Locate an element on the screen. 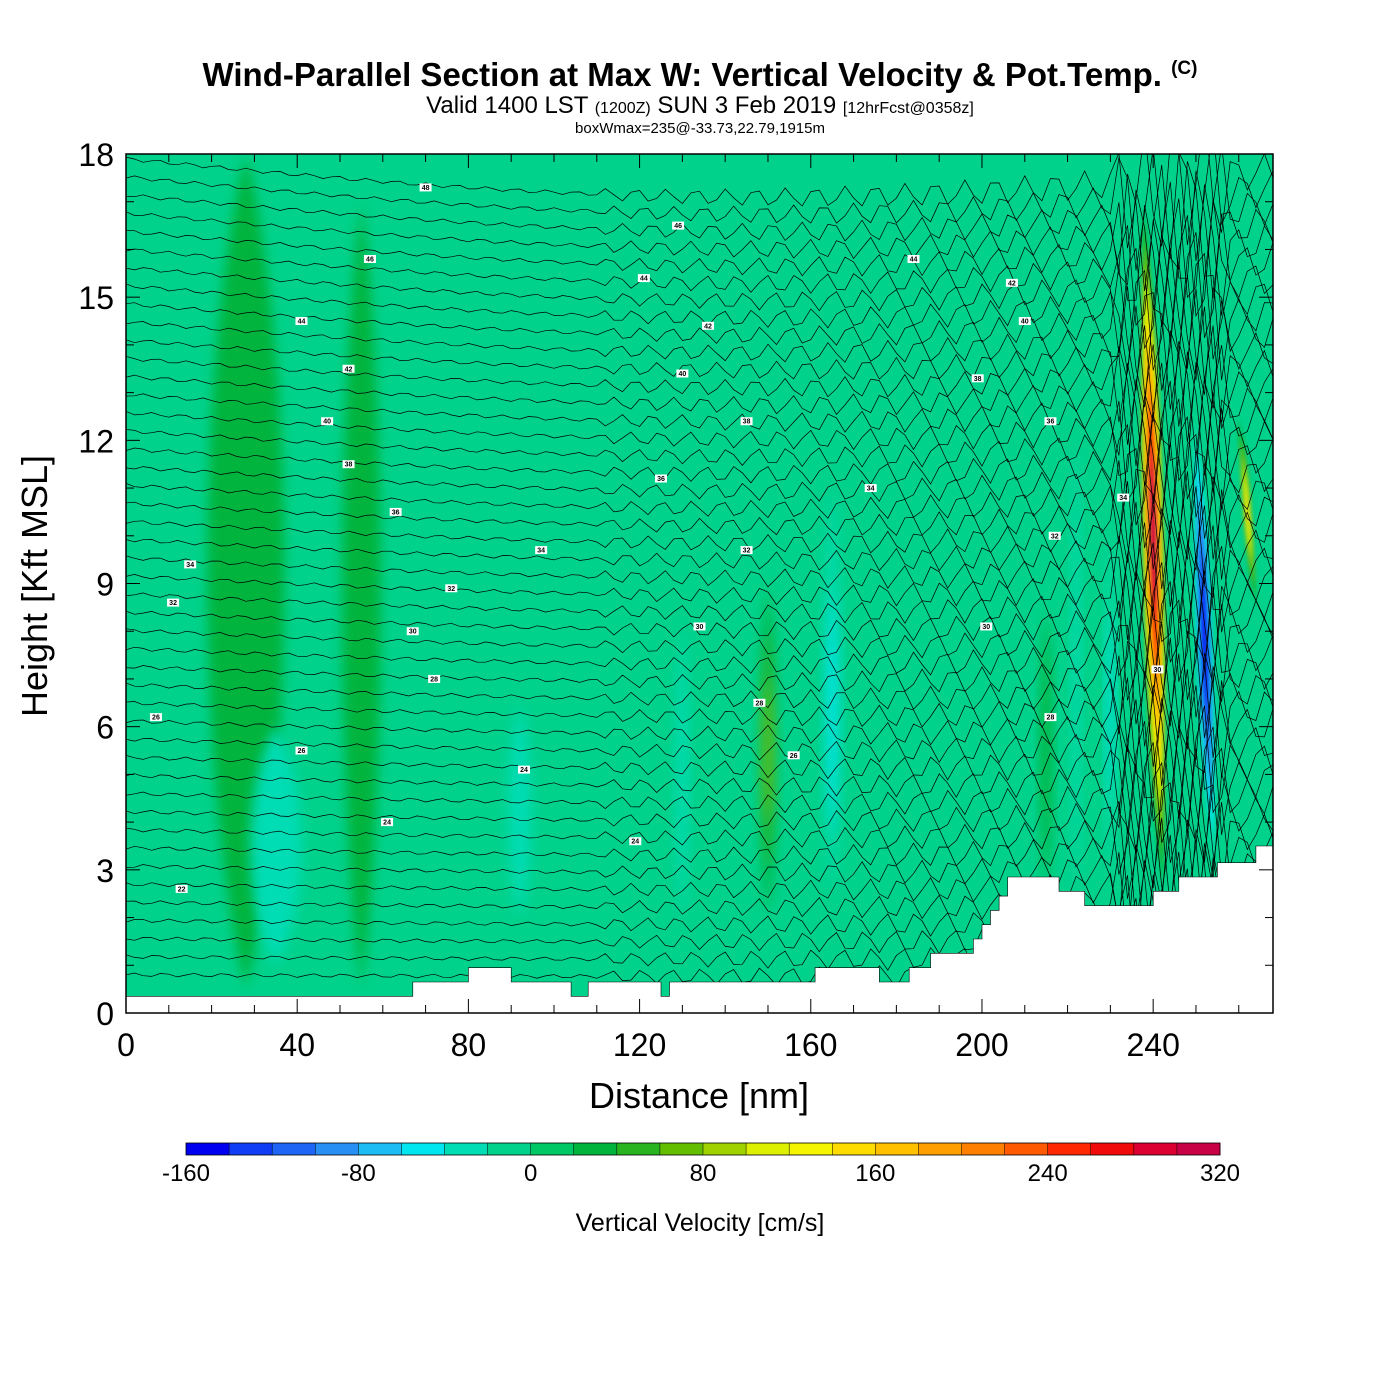  svg-text: 34 is located at coordinates (1123, 498).